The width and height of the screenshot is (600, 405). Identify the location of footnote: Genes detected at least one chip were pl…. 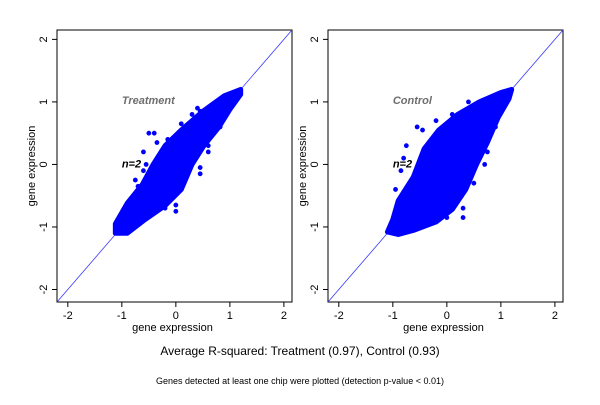
(300, 381).